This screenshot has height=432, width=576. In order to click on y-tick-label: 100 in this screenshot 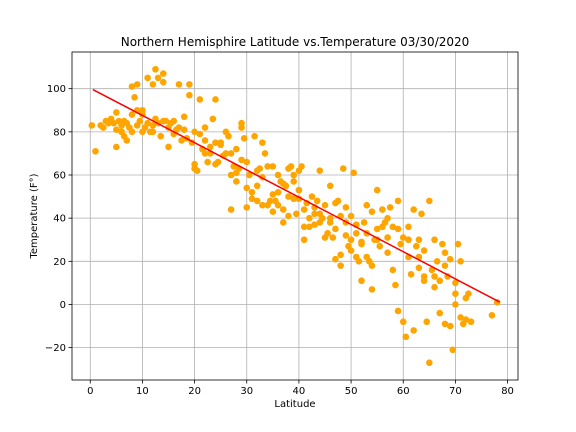, I will do `click(56, 89)`.